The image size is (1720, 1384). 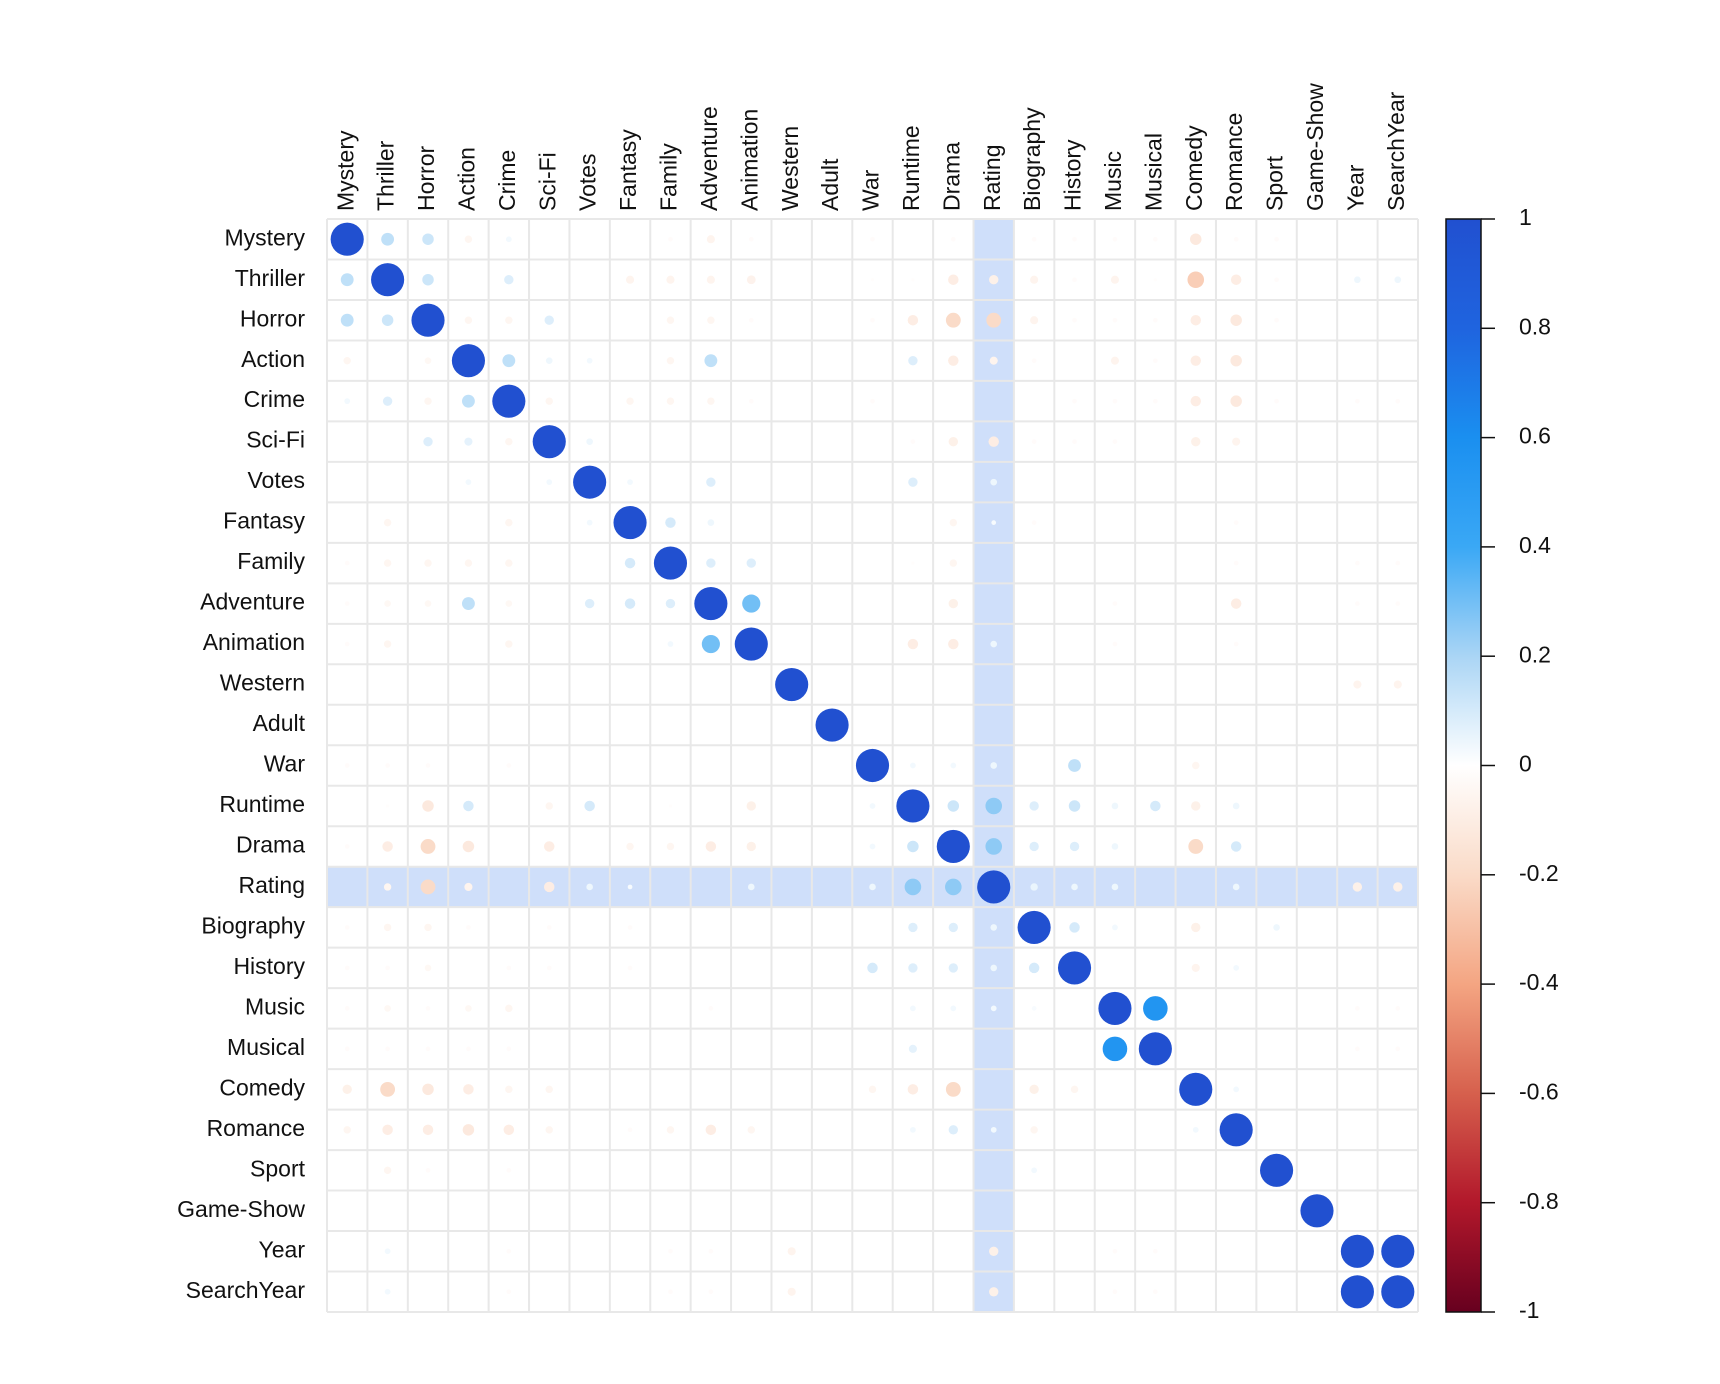 What do you see at coordinates (264, 521) in the screenshot?
I see `row-label: Fantasy` at bounding box center [264, 521].